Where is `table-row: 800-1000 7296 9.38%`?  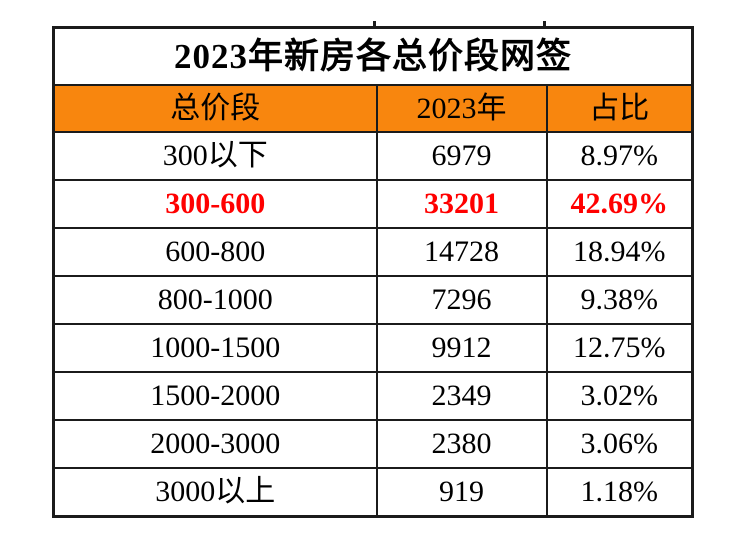
table-row: 800-1000 7296 9.38% is located at coordinates (373, 300).